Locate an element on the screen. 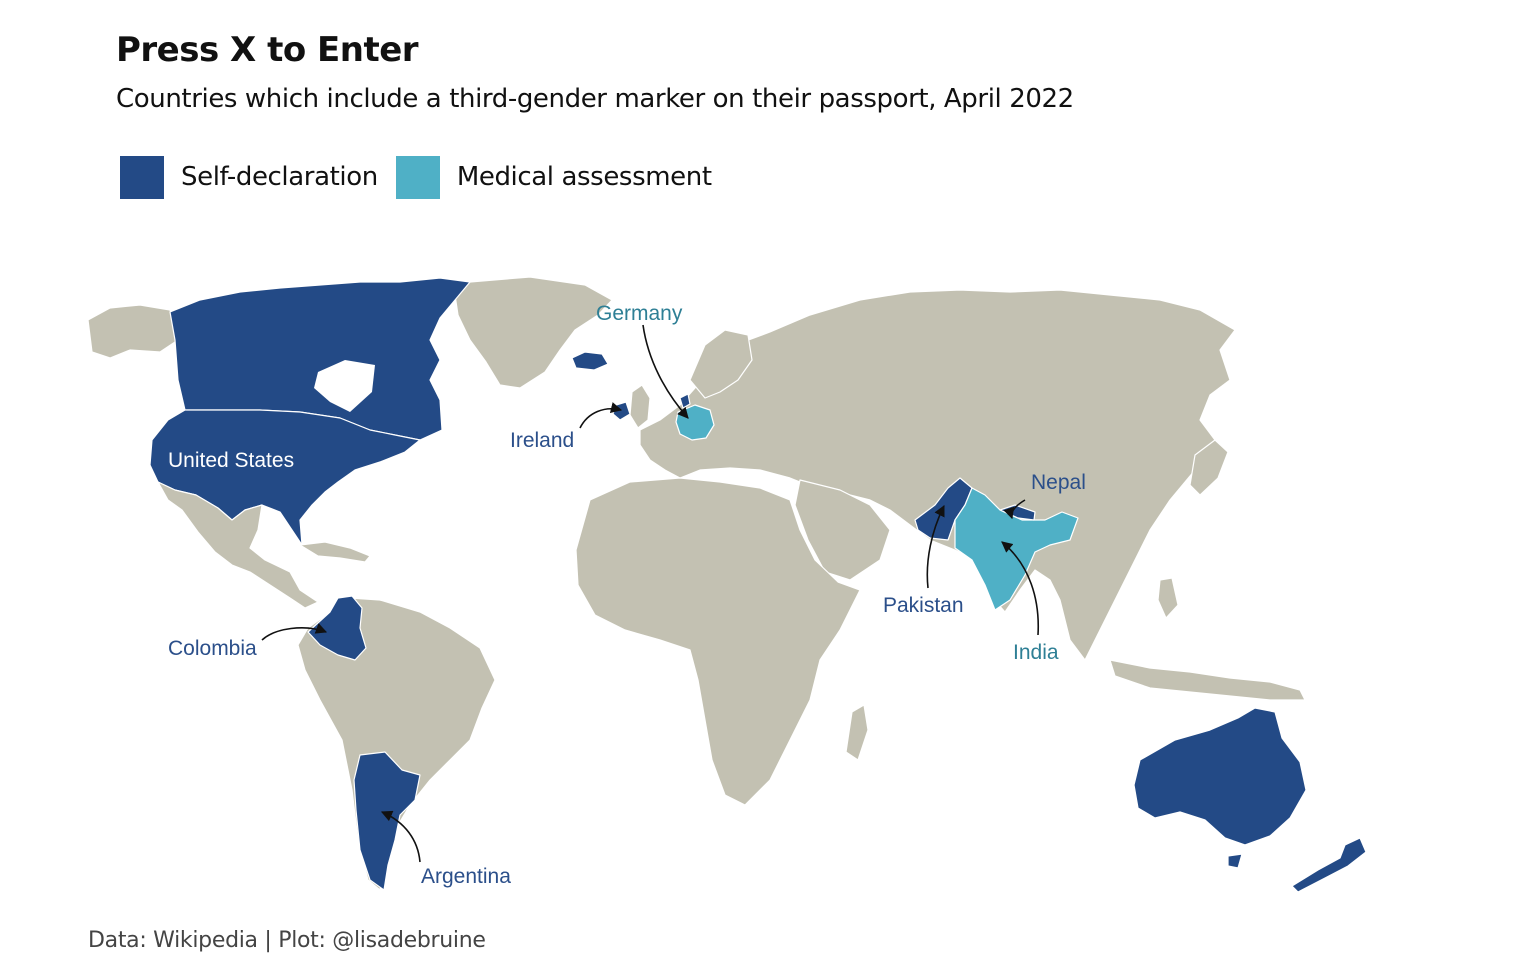 Image resolution: width=1536 pixels, height=960 pixels. colombia-arrow is located at coordinates (294, 632).